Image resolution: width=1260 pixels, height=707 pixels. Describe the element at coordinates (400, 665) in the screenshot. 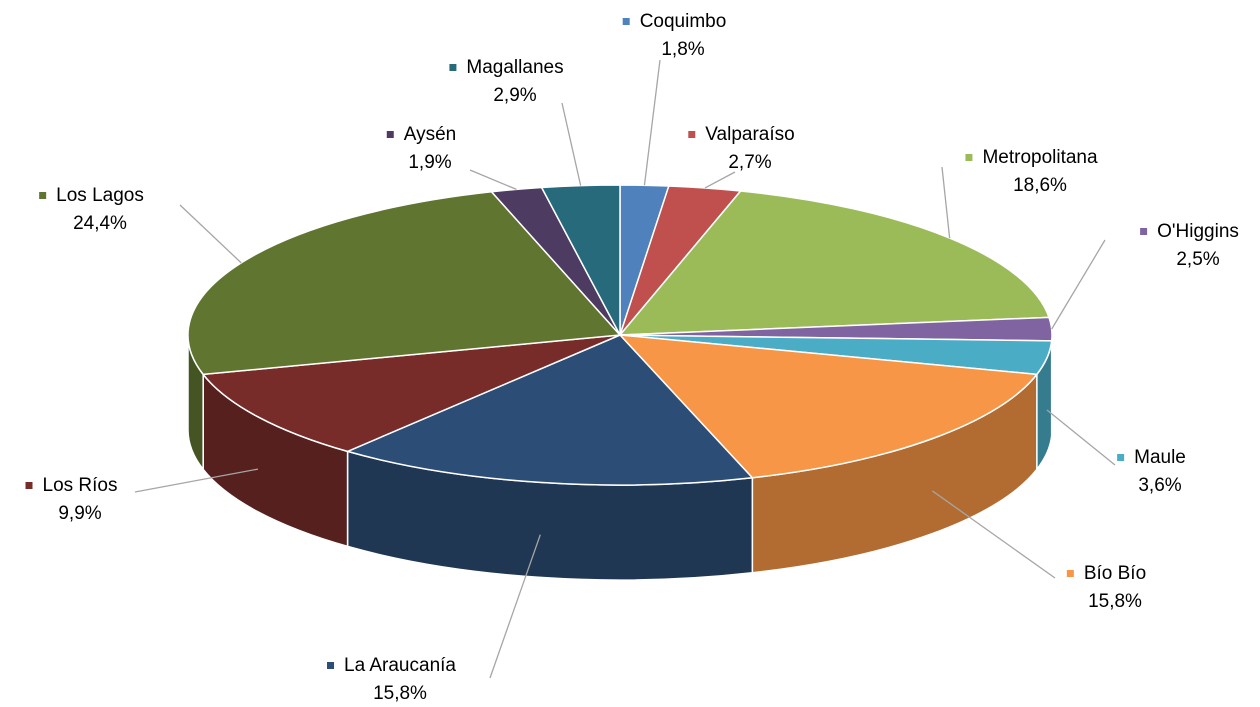

I see `category-label: La Araucanía` at that location.